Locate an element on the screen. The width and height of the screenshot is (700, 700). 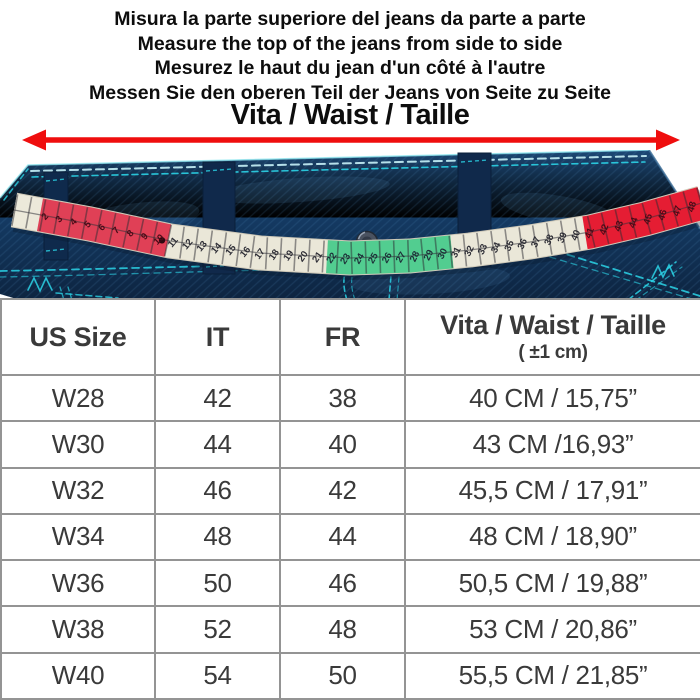
tape-number: 2 is located at coordinates (45, 216).